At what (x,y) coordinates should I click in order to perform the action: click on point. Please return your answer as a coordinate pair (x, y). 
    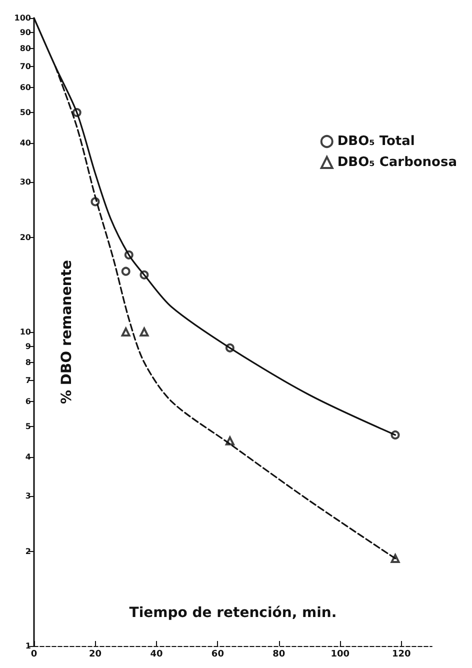
    Looking at the image, I should click on (125, 271).